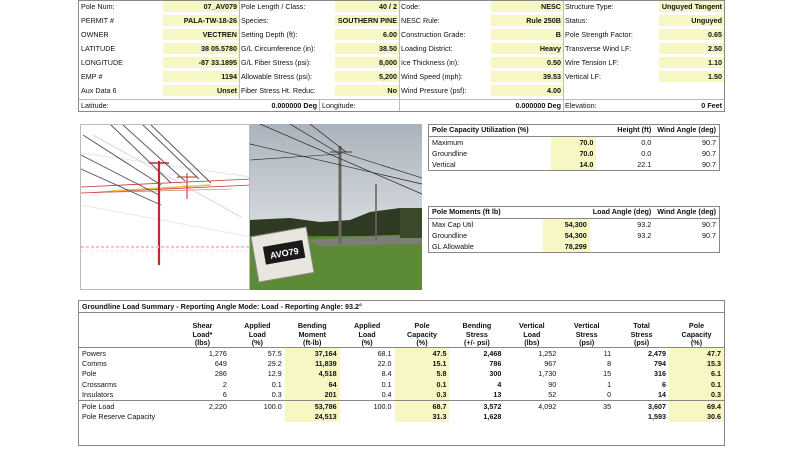 Image resolution: width=800 pixels, height=450 pixels. What do you see at coordinates (220, 364) in the screenshot?
I see `groundline-cell: 649` at bounding box center [220, 364].